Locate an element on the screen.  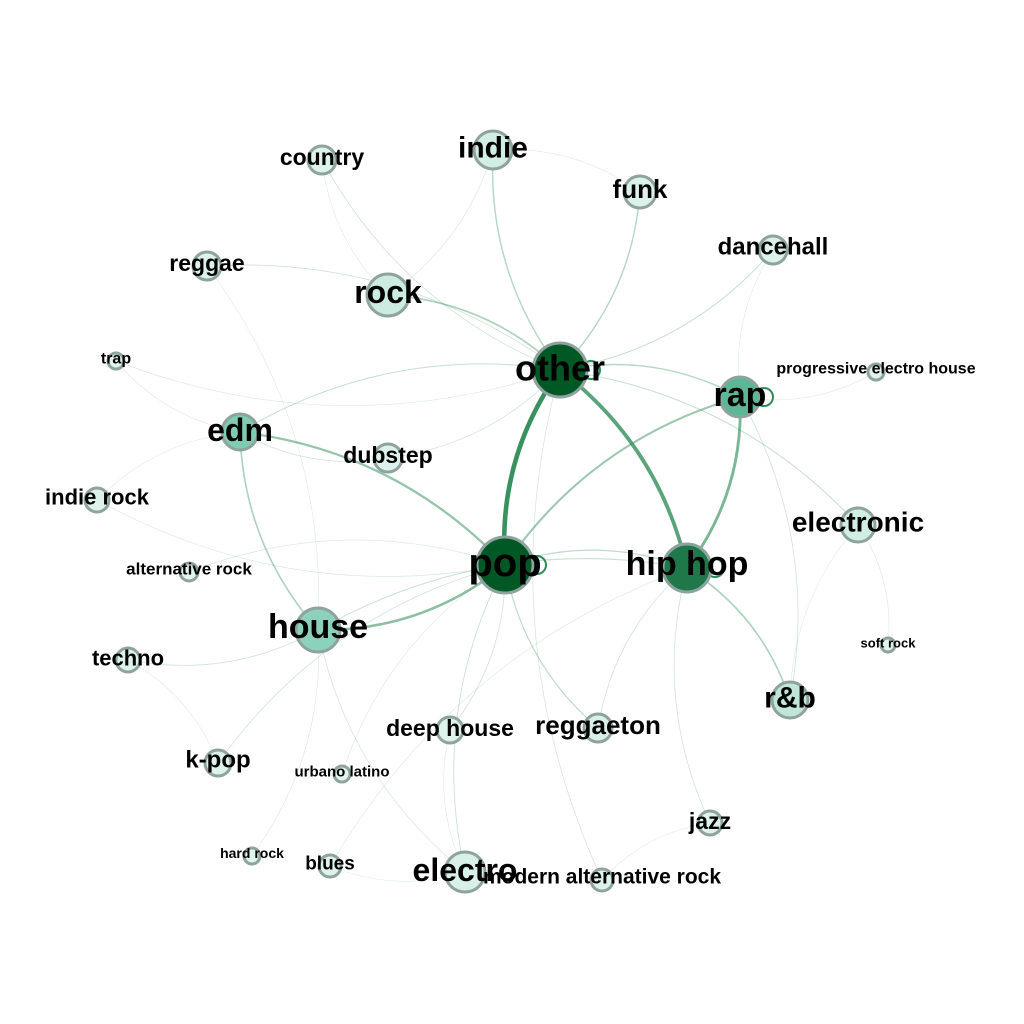
edge-techno-k-pop is located at coordinates (173, 711).